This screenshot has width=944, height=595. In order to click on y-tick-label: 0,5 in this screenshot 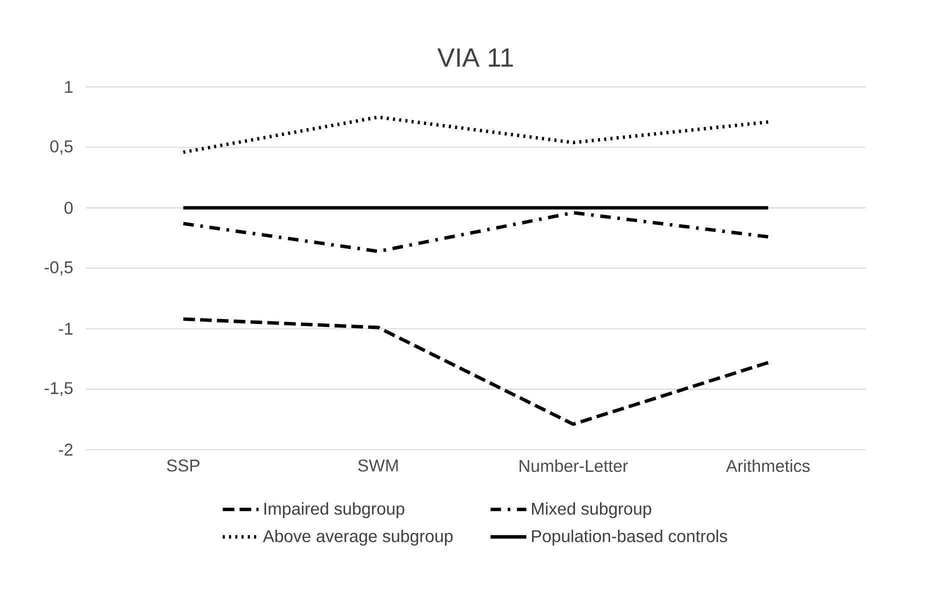, I will do `click(61, 147)`.